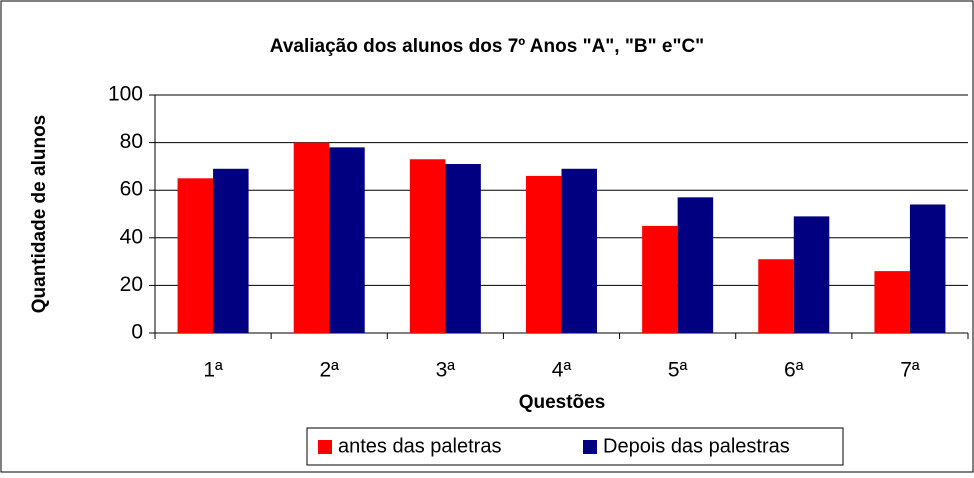 This screenshot has height=478, width=974. What do you see at coordinates (696, 446) in the screenshot?
I see `legend-label: Depois das palestras` at bounding box center [696, 446].